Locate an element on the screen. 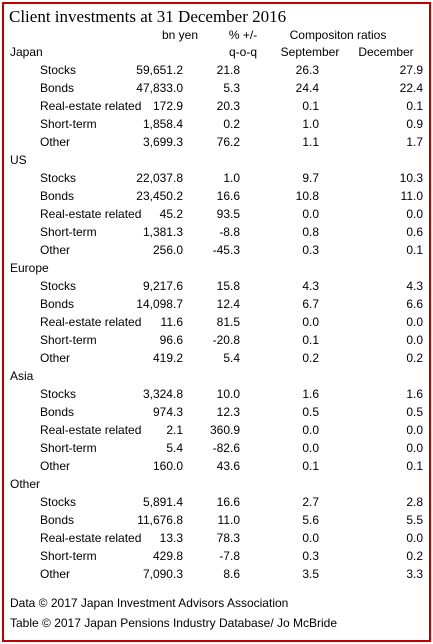 Image resolution: width=433 pixels, height=644 pixels. september-ratio: 0.8 is located at coordinates (310, 232).